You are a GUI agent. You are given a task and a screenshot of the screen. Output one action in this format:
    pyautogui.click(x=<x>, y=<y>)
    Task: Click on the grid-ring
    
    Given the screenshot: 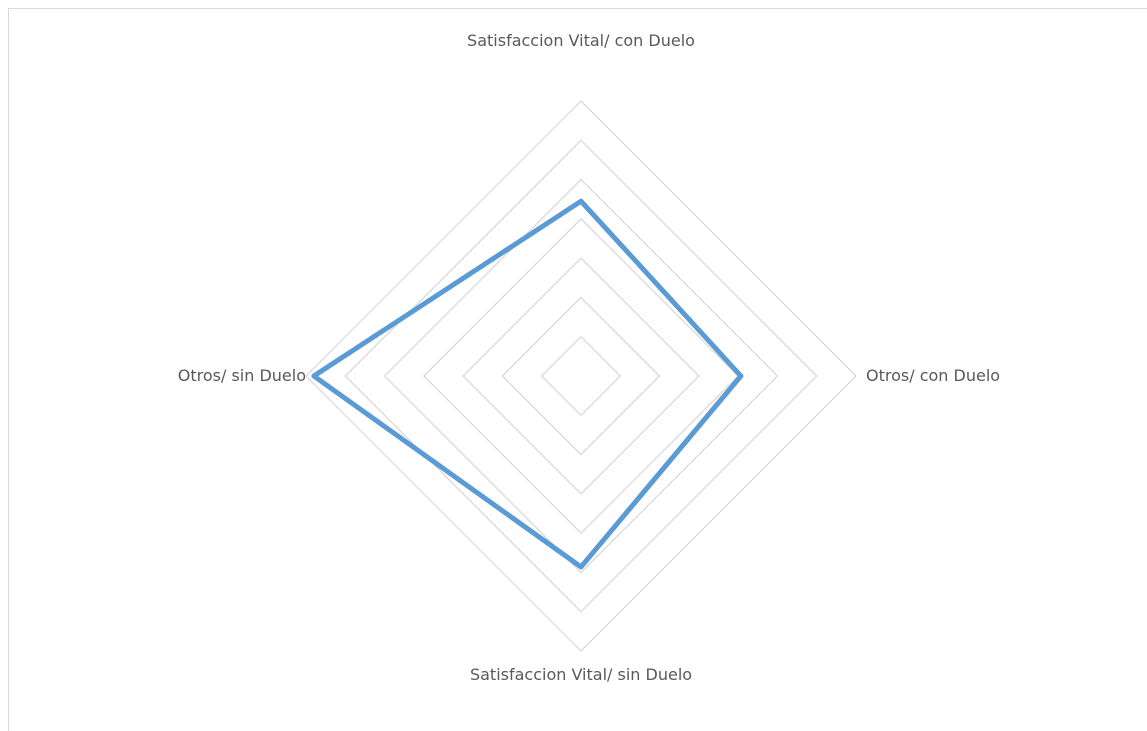 What is the action you would take?
    pyautogui.click(x=581, y=376)
    